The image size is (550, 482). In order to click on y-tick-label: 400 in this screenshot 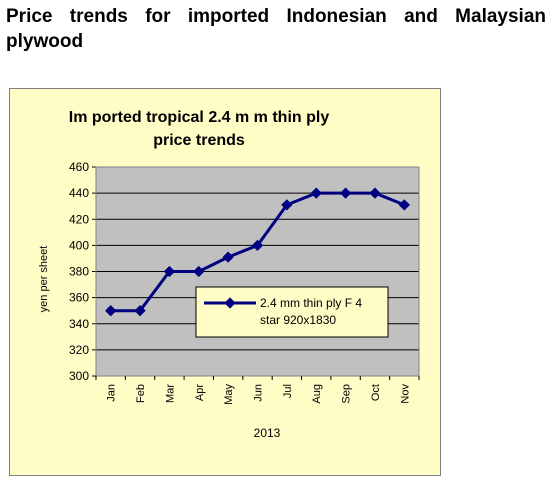, I will do `click(79, 245)`.